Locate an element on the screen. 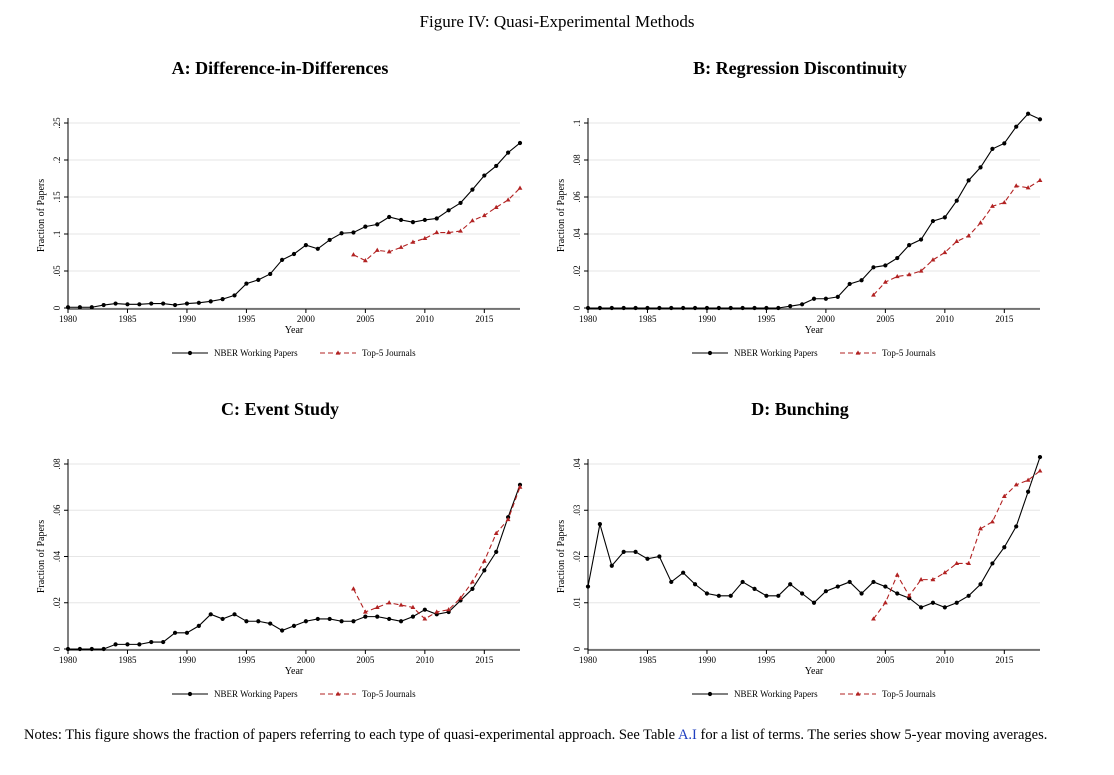 This screenshot has height=775, width=1114. x-tick-label: 1980 is located at coordinates (68, 660).